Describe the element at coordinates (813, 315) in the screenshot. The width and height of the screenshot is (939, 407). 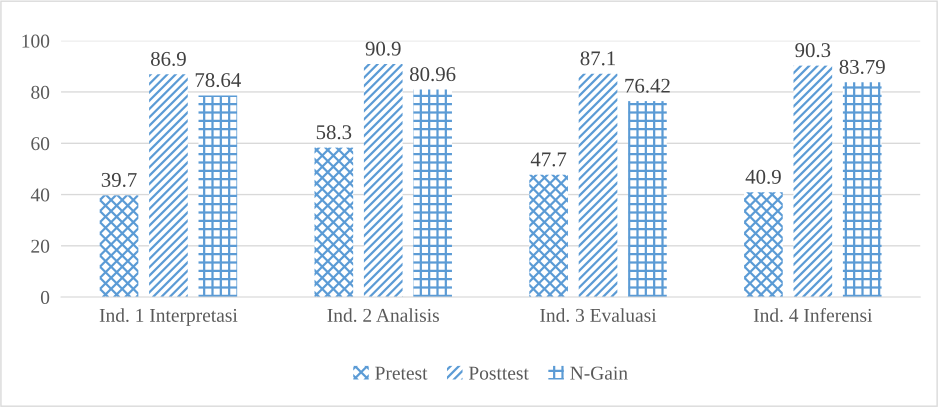
I see `x-tick-label: Ind. 4 Inferensi` at that location.